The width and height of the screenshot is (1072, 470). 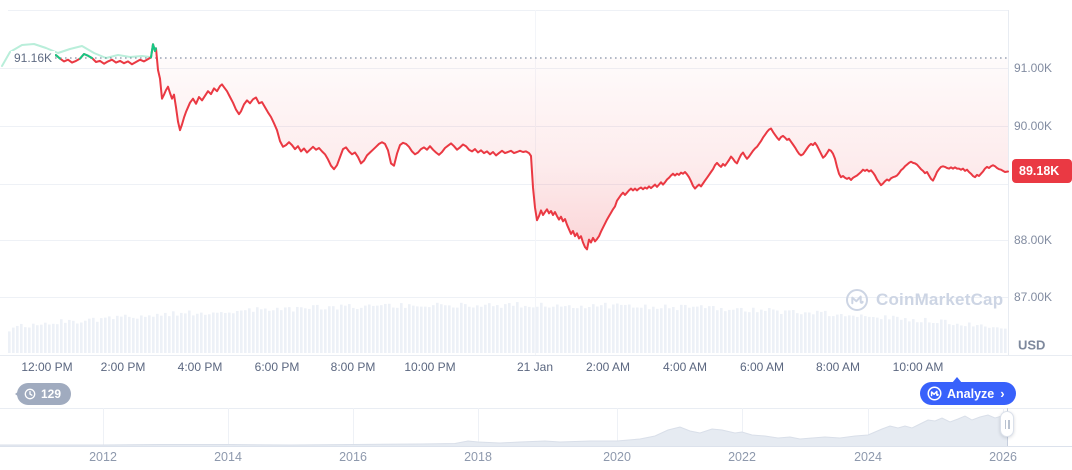 What do you see at coordinates (940, 299) in the screenshot?
I see `watermark-text: CoinMarketCap` at bounding box center [940, 299].